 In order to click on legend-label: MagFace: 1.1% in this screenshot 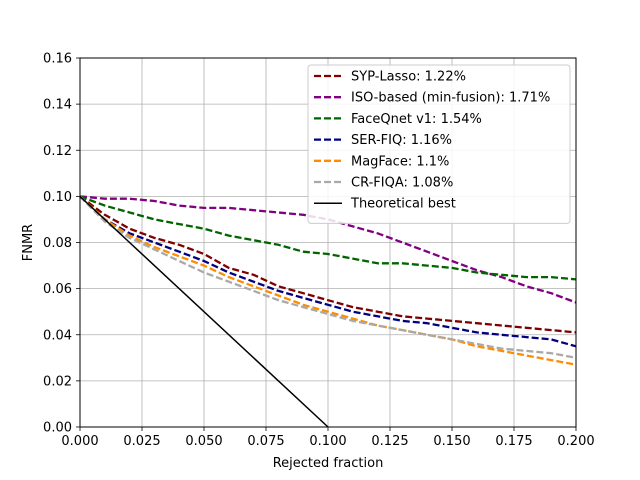, I will do `click(400, 161)`.